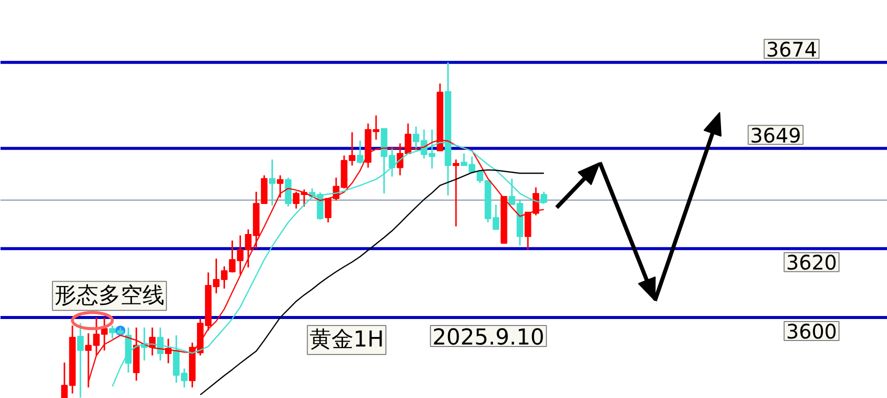 Image resolution: width=887 pixels, height=398 pixels. I want to click on annotation: 2025.9.10, so click(488, 338).